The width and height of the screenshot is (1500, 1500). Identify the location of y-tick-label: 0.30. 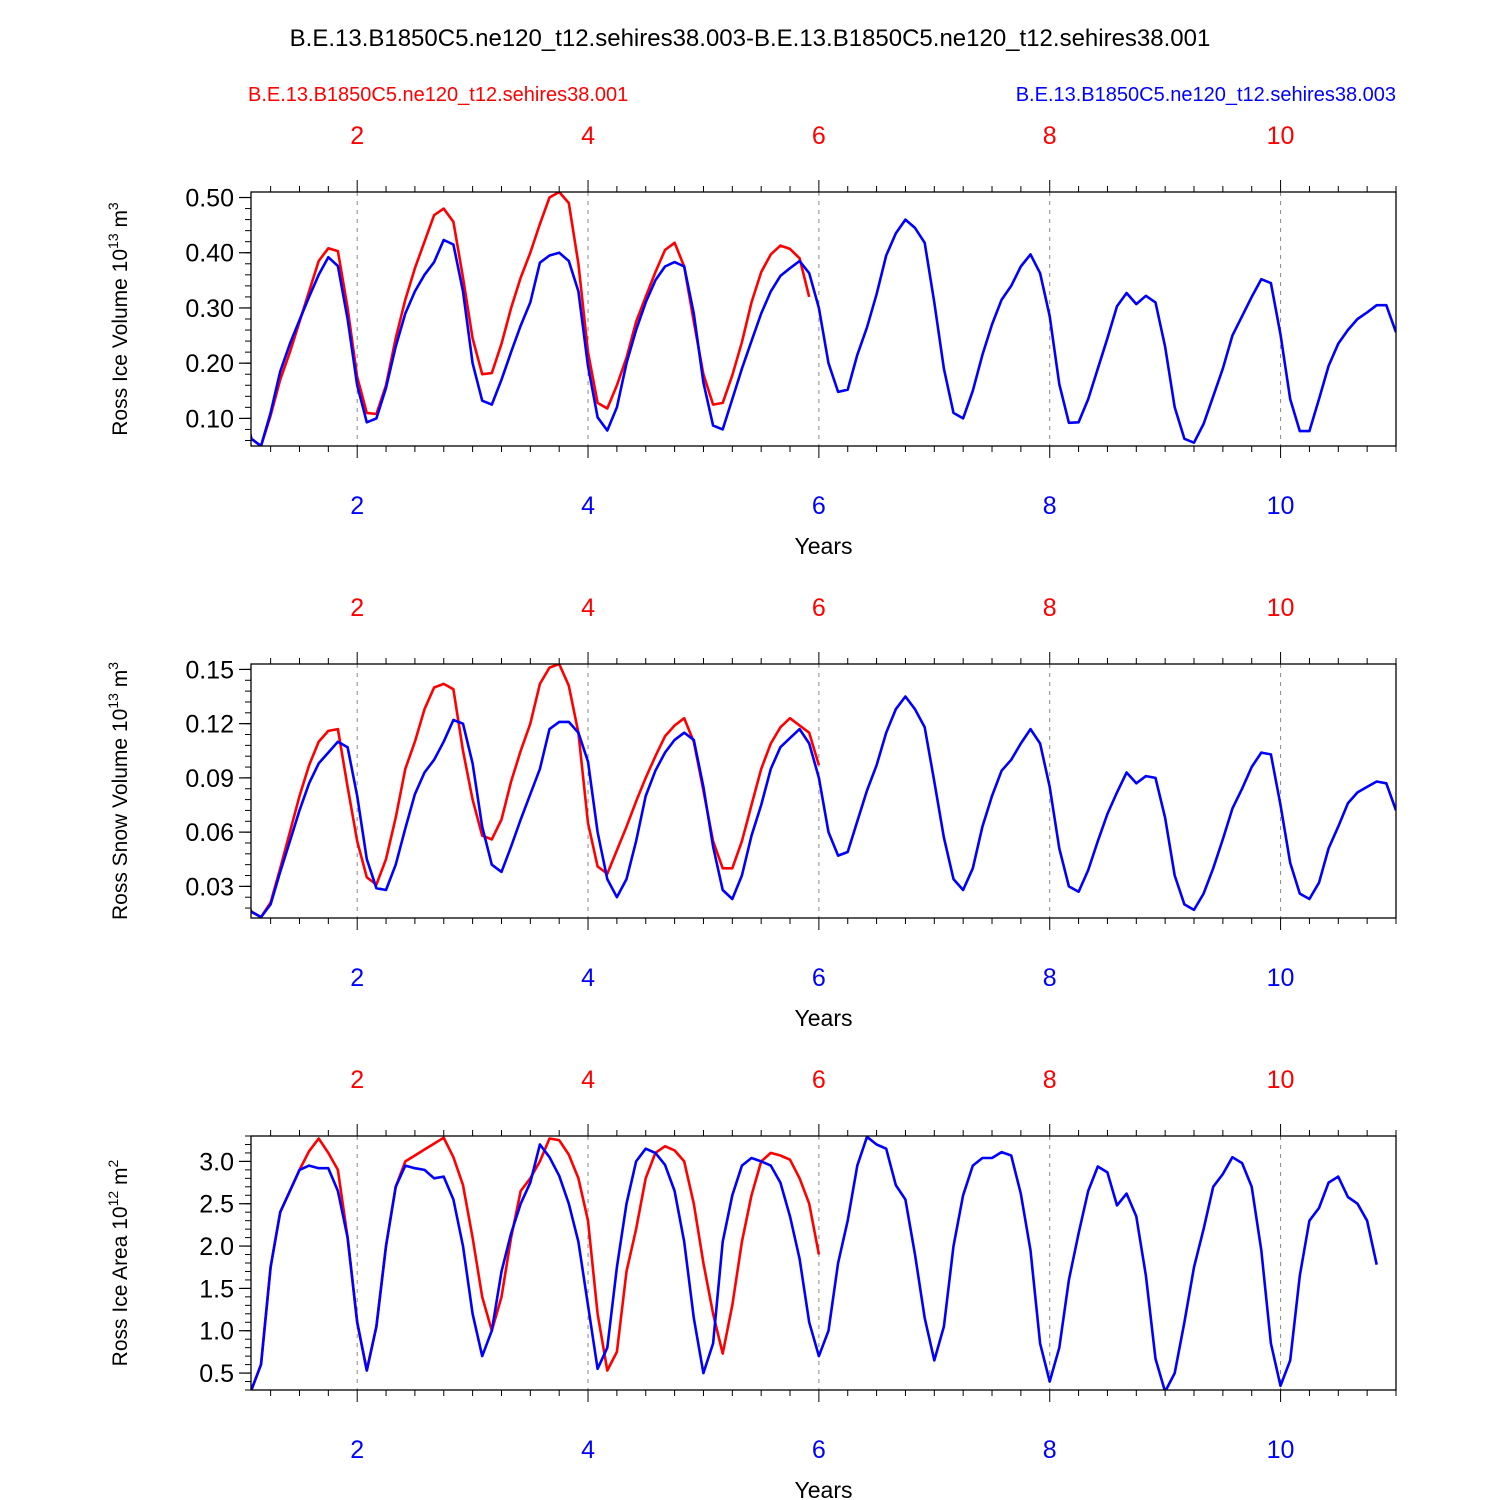
(209, 309).